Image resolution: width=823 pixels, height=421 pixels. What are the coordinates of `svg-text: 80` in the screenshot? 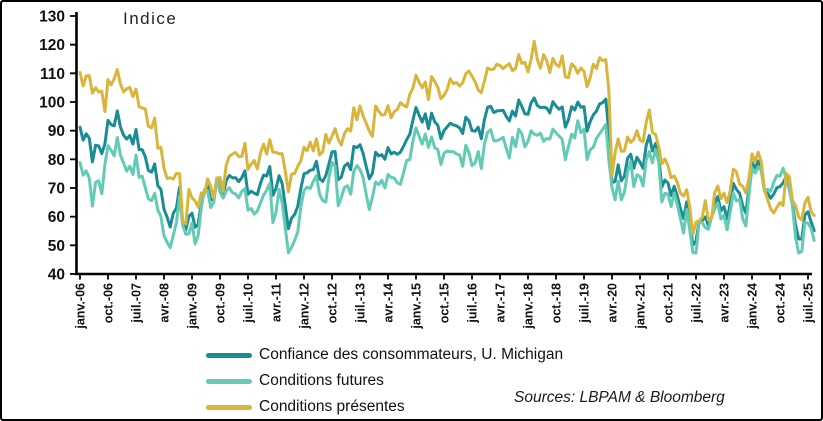 It's located at (56, 160).